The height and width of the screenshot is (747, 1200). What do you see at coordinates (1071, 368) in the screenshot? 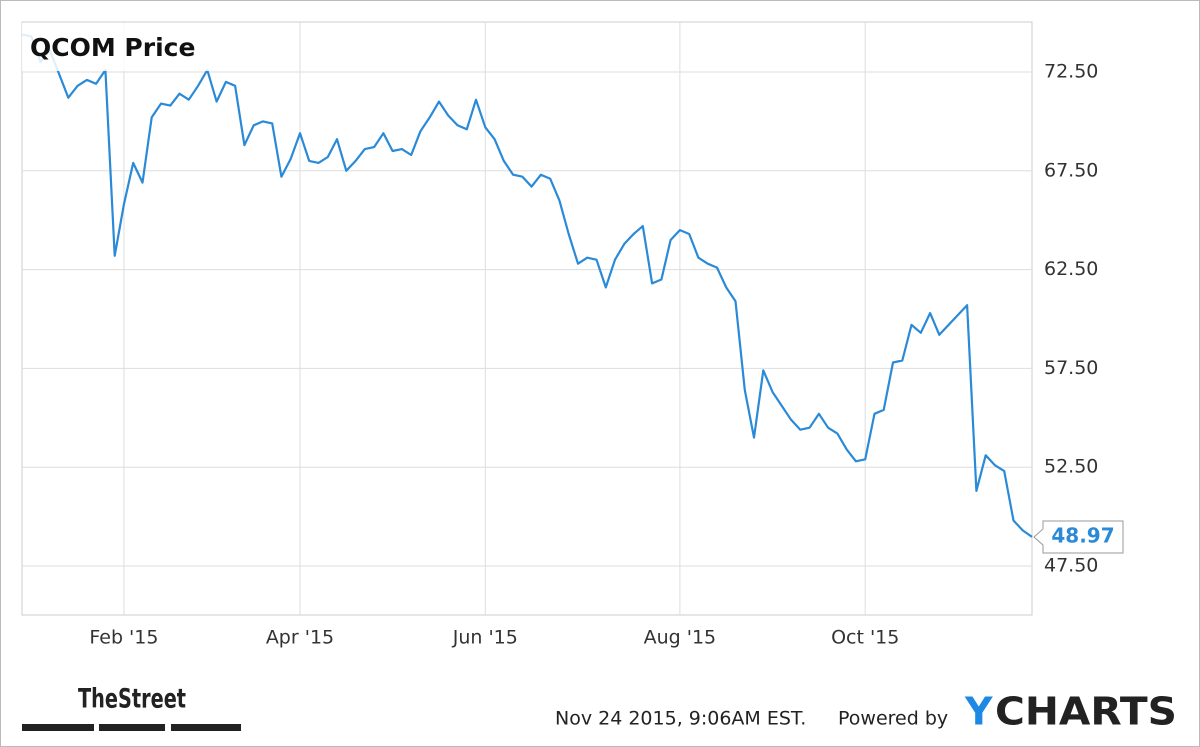
I see `y-tick-label: 57.50` at bounding box center [1071, 368].